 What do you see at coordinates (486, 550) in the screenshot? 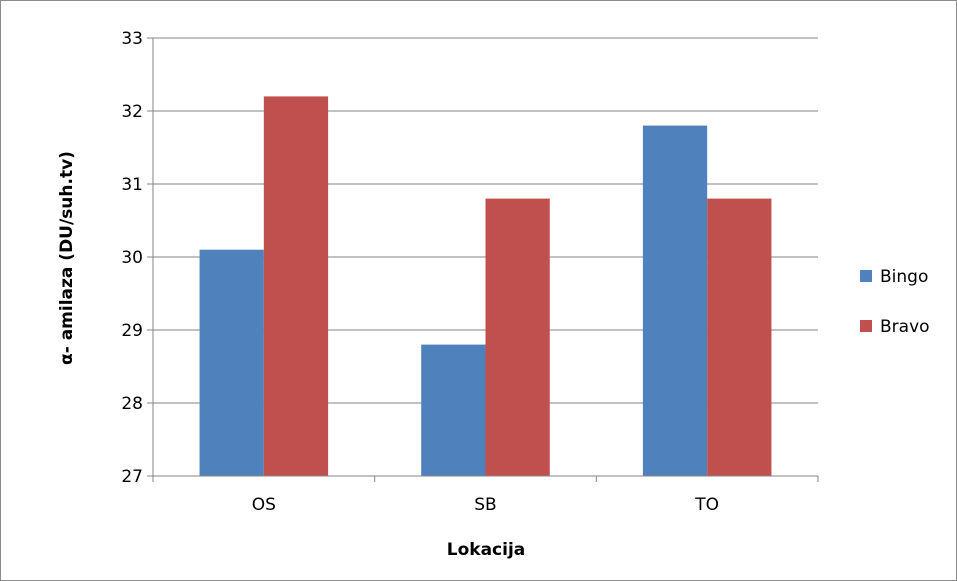
I see `x-axis-title: Lokacija` at bounding box center [486, 550].